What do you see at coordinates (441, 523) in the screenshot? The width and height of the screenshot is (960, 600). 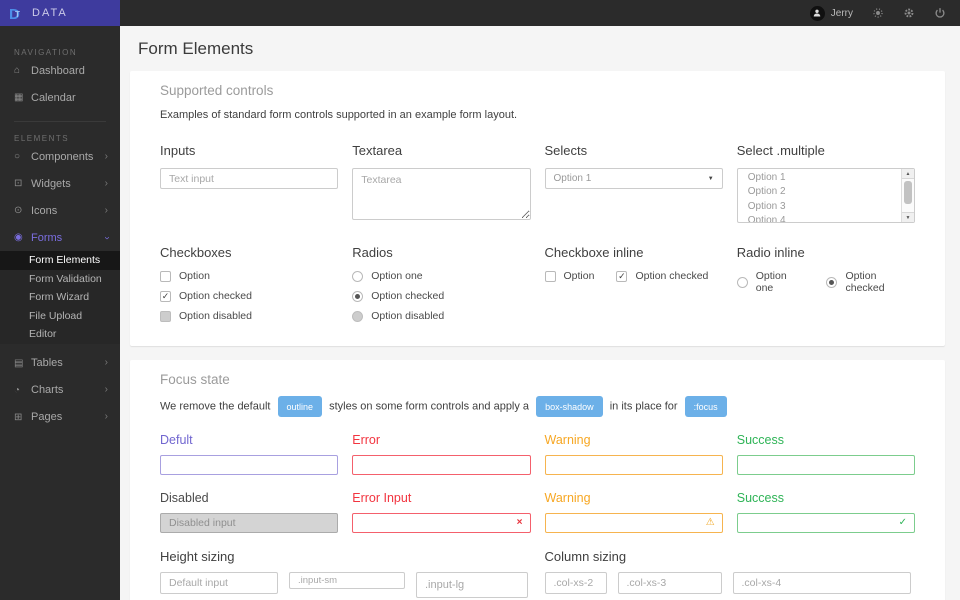 I see `error-input-with-icon` at bounding box center [441, 523].